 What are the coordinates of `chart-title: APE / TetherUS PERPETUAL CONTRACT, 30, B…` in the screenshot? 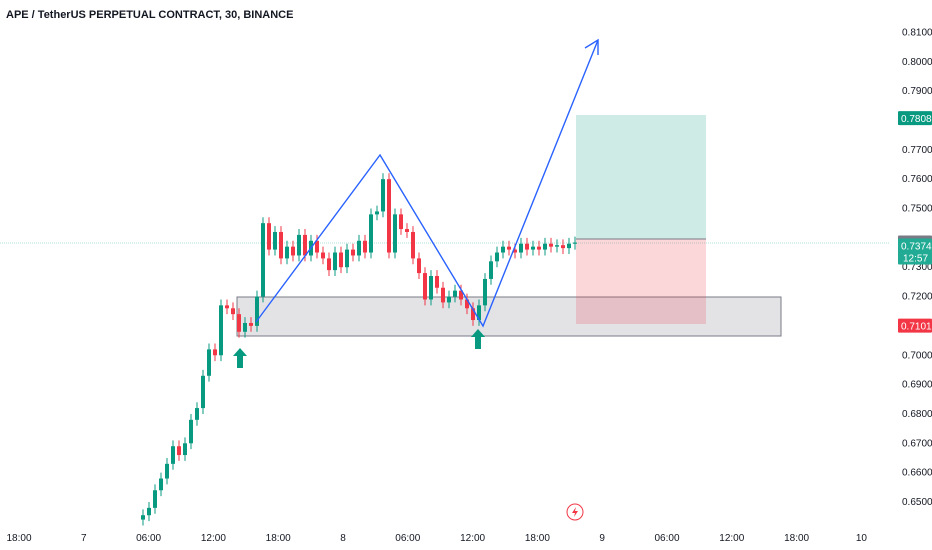 It's located at (150, 15).